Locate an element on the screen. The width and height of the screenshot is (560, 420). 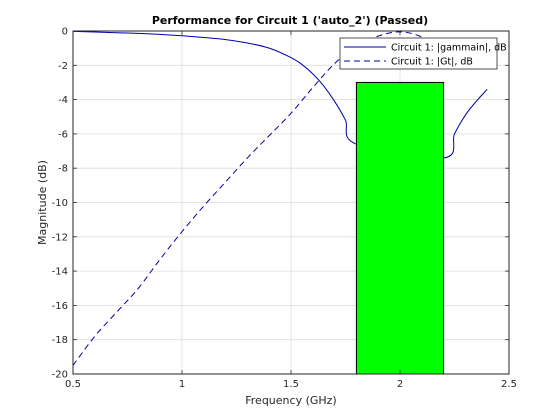
y-tick-label: -18 is located at coordinates (60, 340).